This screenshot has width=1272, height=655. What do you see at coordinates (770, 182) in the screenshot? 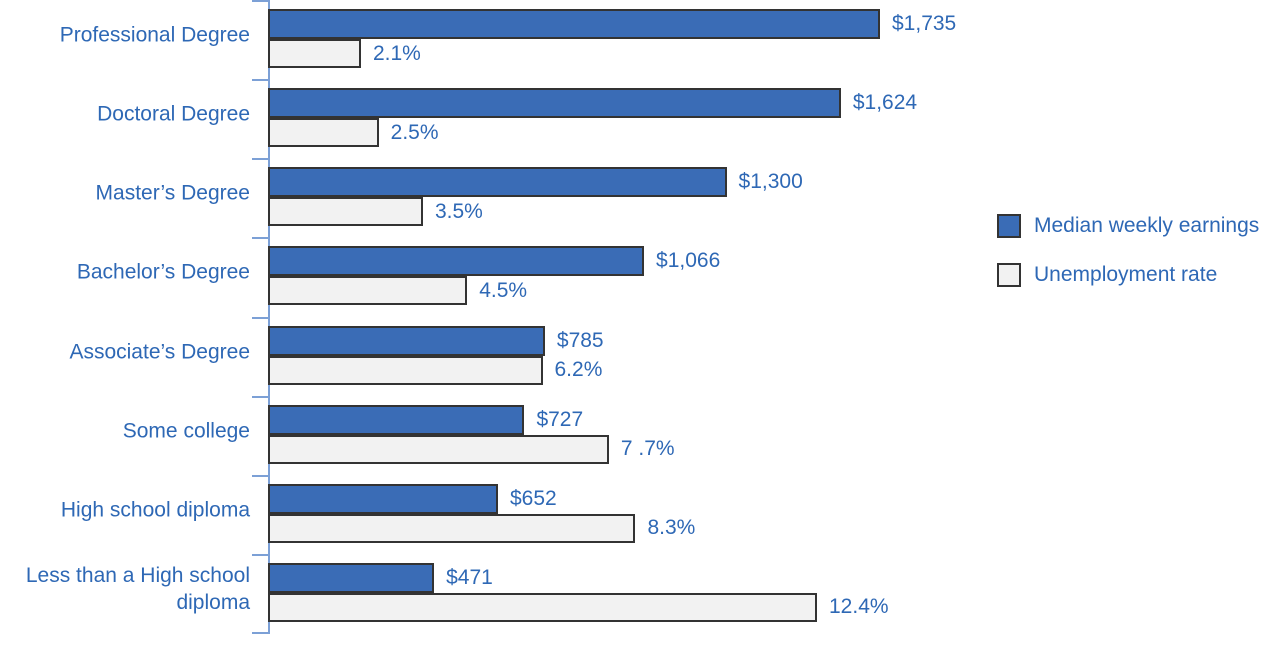
I see `earnings-value-label: $1,300` at bounding box center [770, 182].